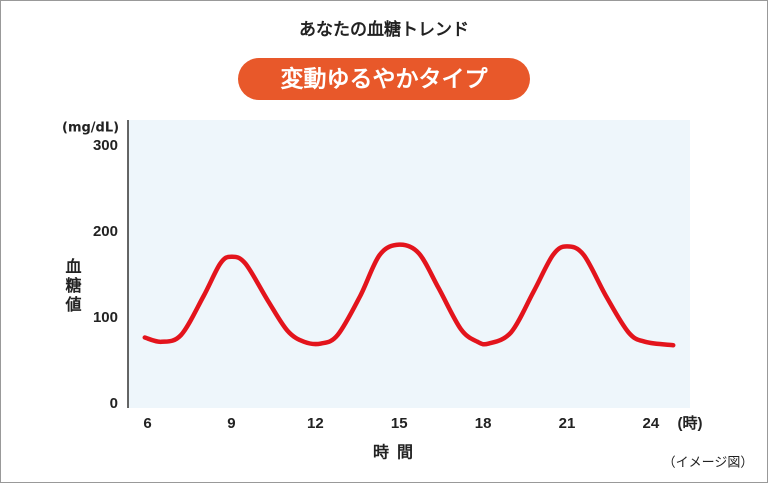 This screenshot has width=768, height=483. Describe the element at coordinates (651, 423) in the screenshot. I see `x-tick-label: 24` at that location.